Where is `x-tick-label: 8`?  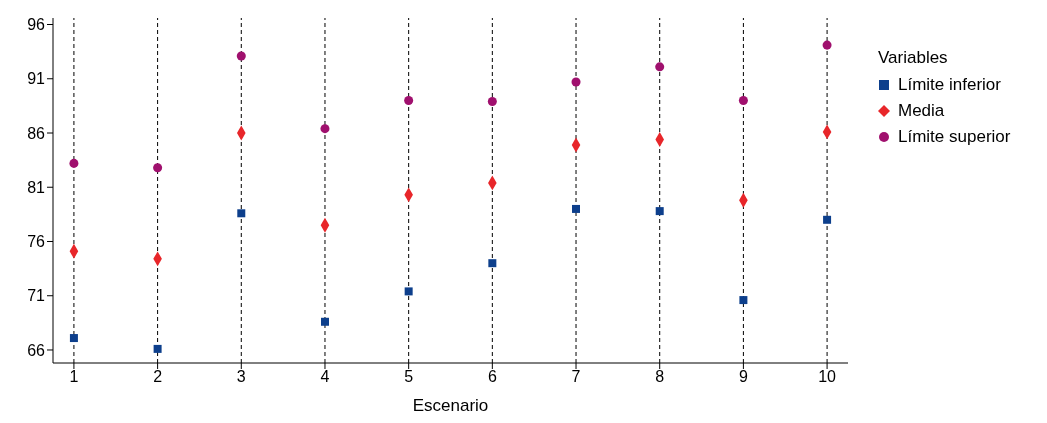
x-tick-label: 8 is located at coordinates (660, 377).